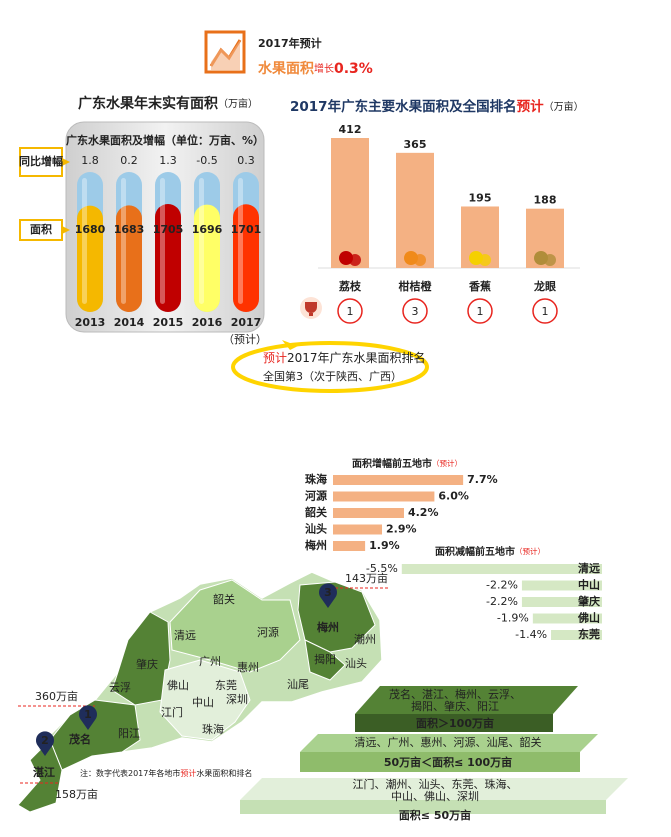 Image resolution: width=671 pixels, height=837 pixels. Describe the element at coordinates (315, 68) in the screenshot. I see `header-subtitle: 水果面积增长0.3%` at that location.